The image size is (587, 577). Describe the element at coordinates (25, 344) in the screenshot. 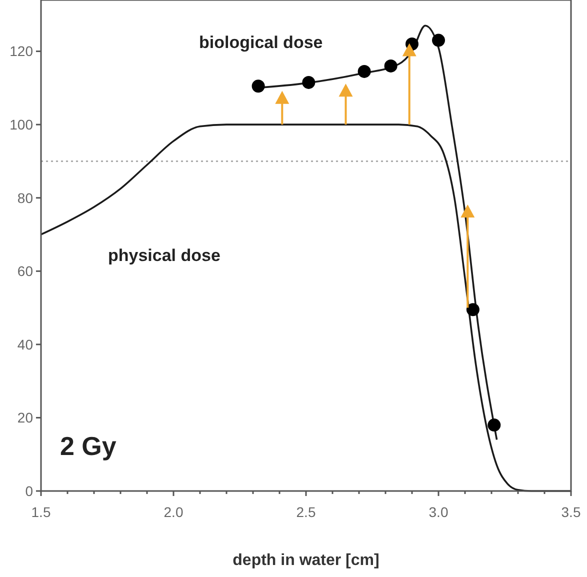

I see `y-tick-label: 40` at that location.